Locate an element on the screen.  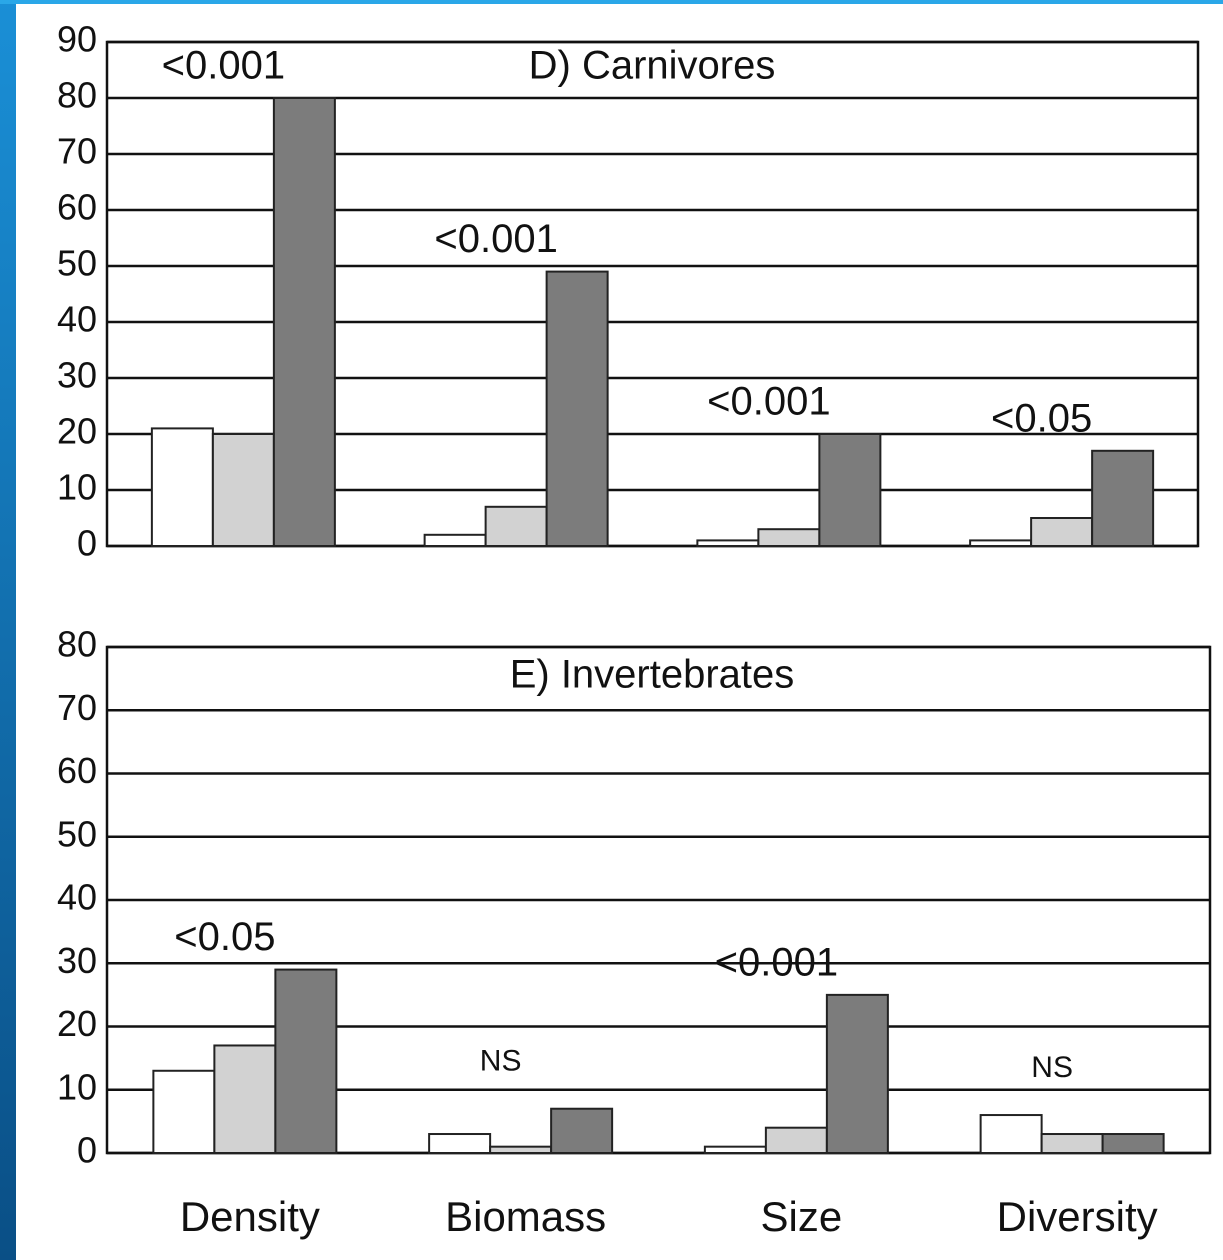
x-tick-label: Density is located at coordinates (250, 1216).